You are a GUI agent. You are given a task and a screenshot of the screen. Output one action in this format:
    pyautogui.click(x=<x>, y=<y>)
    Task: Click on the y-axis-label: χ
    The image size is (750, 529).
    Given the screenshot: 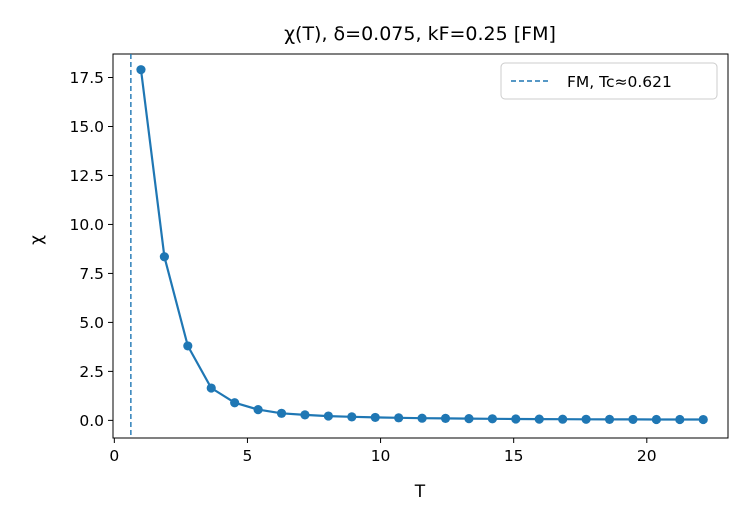 What is the action you would take?
    pyautogui.click(x=37, y=240)
    